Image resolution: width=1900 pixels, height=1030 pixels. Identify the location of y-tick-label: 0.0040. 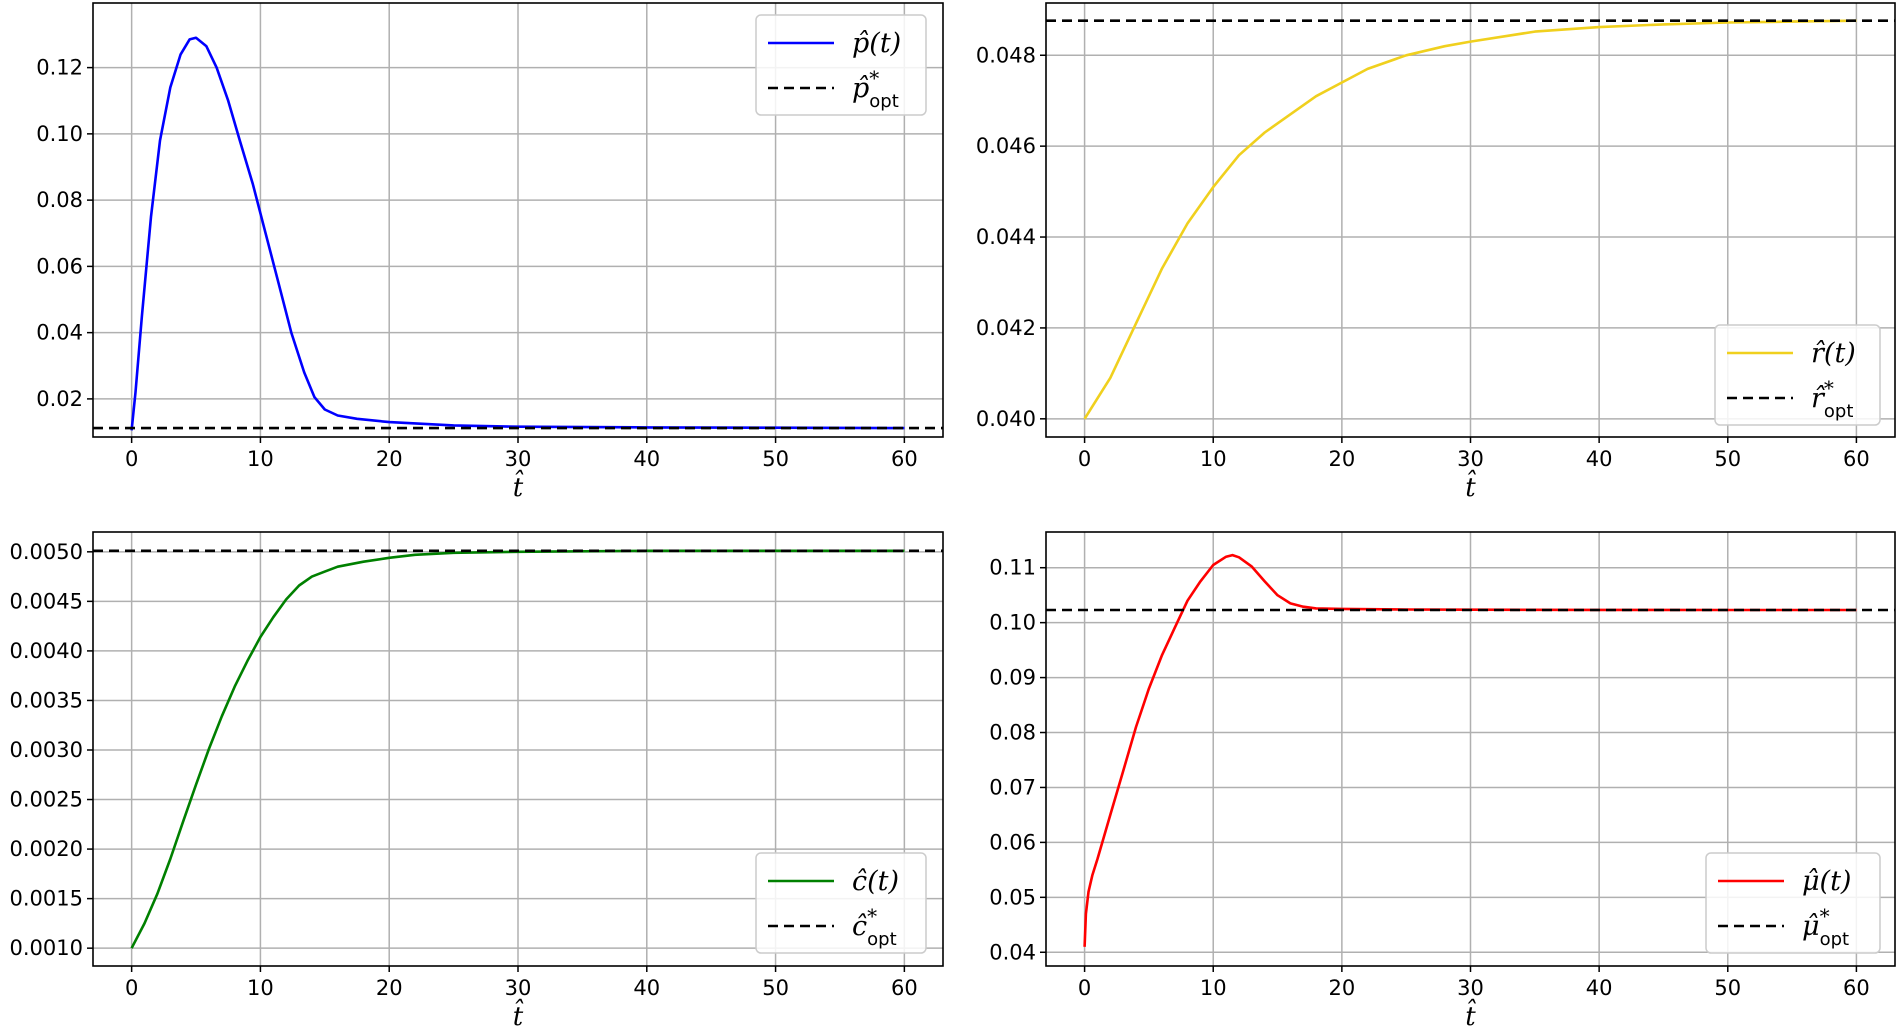
(46, 651).